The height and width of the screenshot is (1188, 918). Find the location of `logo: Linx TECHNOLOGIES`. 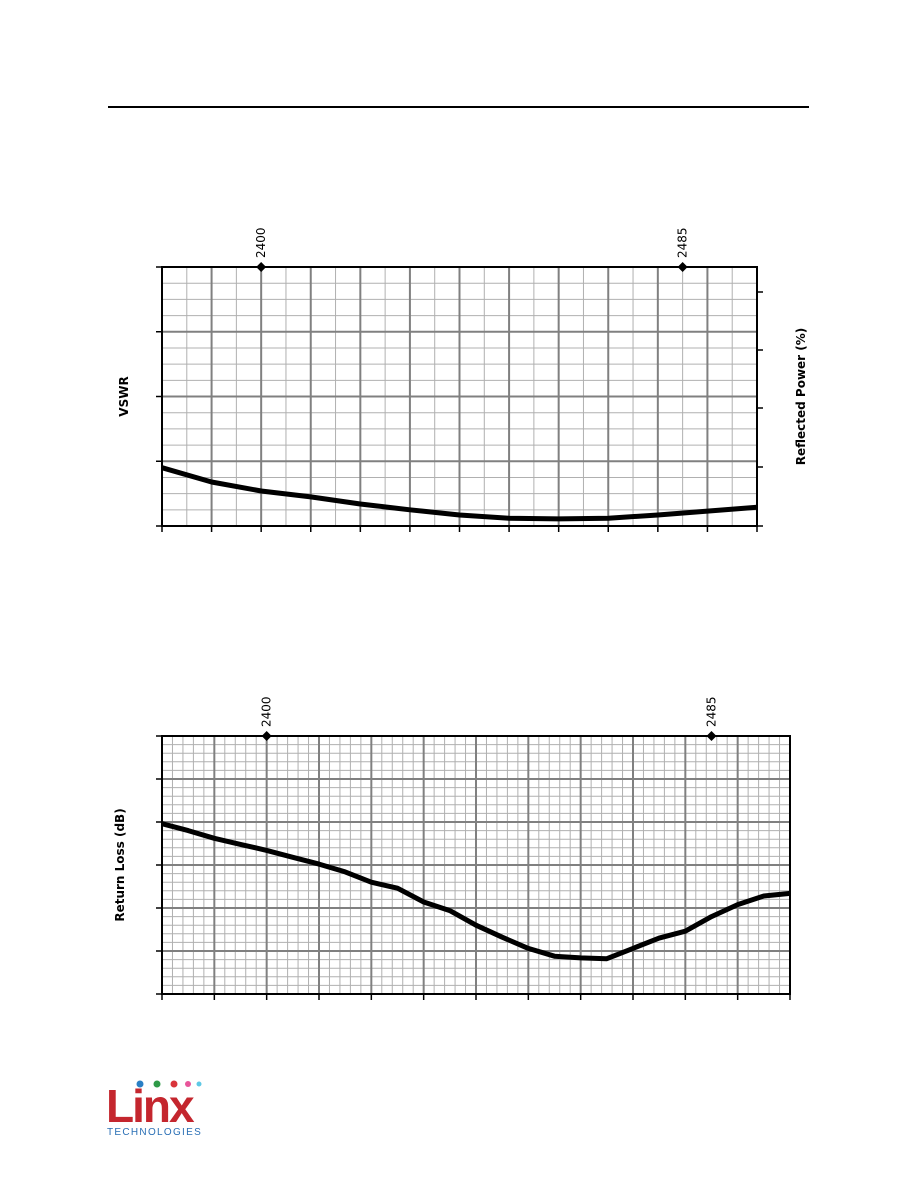

logo: Linx TECHNOLOGIES is located at coordinates (154, 1109).